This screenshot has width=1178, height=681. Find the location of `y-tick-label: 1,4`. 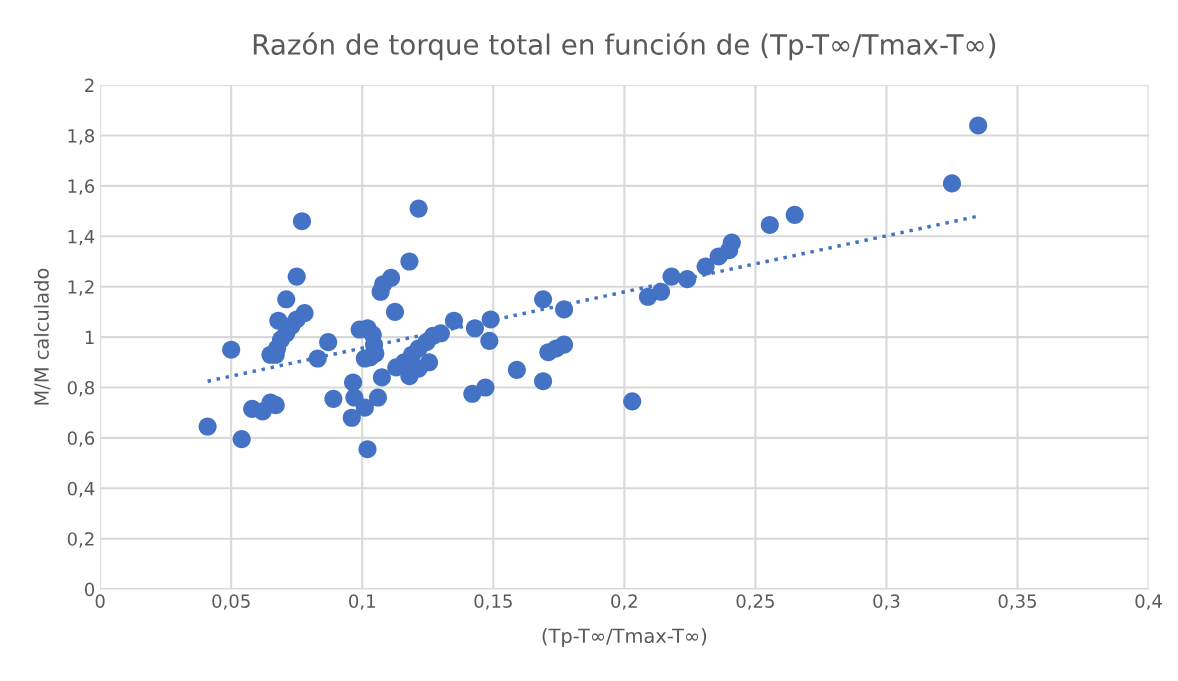

y-tick-label: 1,4 is located at coordinates (81, 238).